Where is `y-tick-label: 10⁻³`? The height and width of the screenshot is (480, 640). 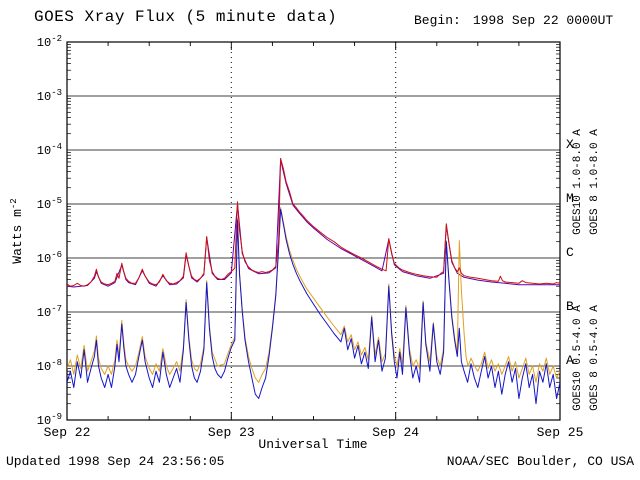
y-tick-label: 10⁻³ is located at coordinates (49, 96).